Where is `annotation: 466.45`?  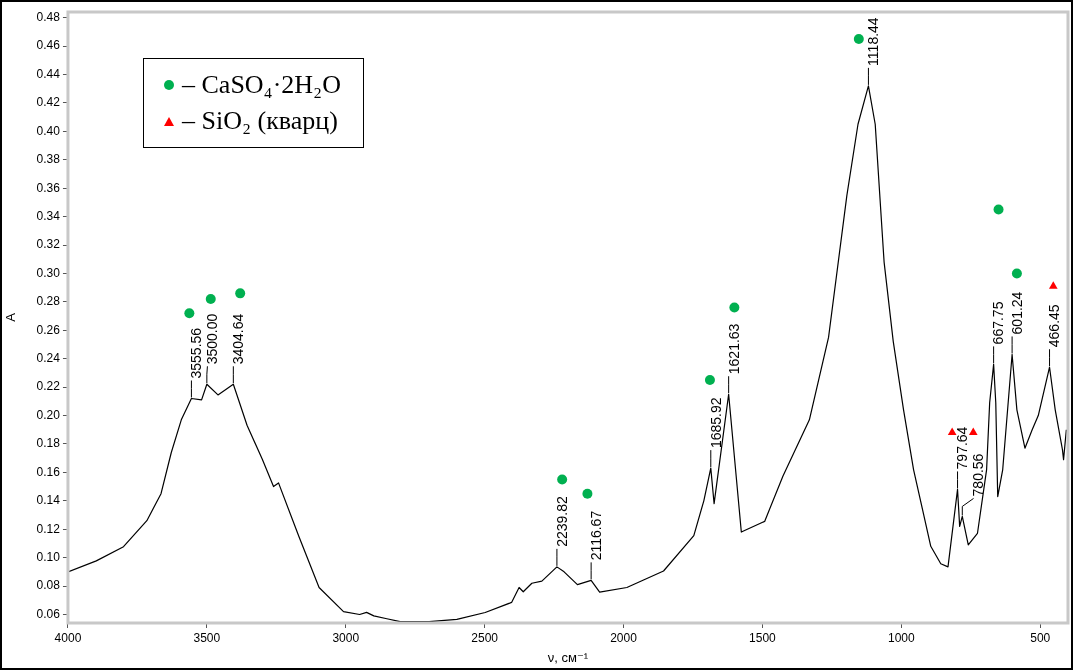 annotation: 466.45 is located at coordinates (1054, 326).